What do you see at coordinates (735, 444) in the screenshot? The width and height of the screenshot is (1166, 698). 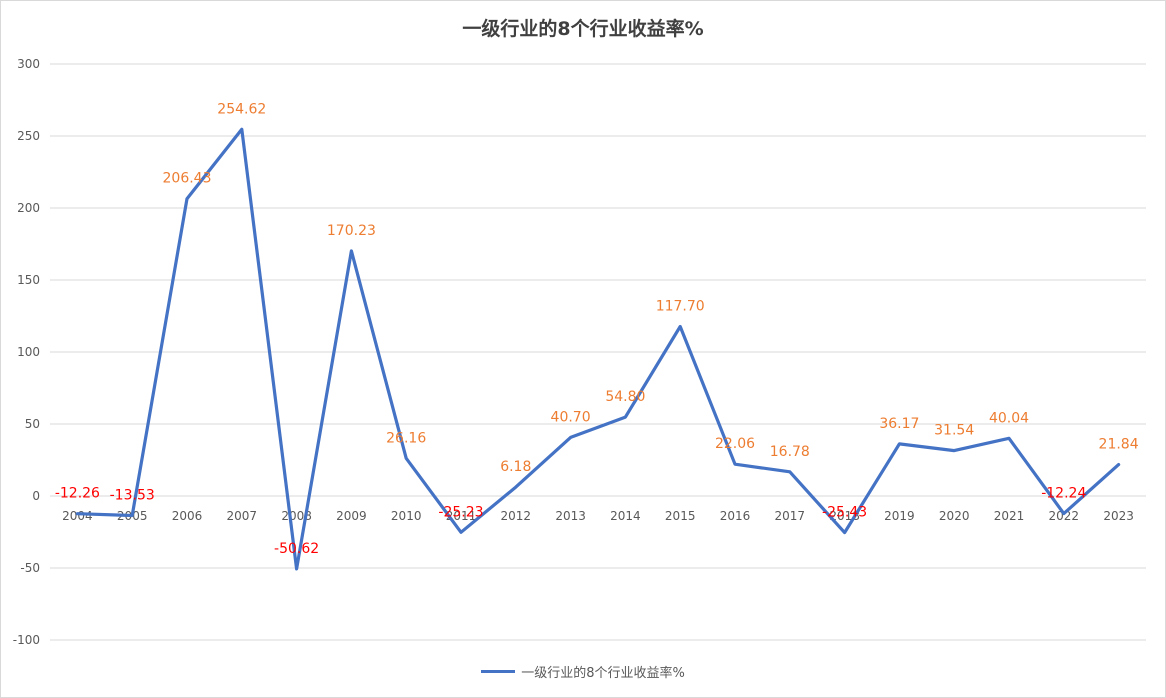 I see `data-label: 22.06` at bounding box center [735, 444].